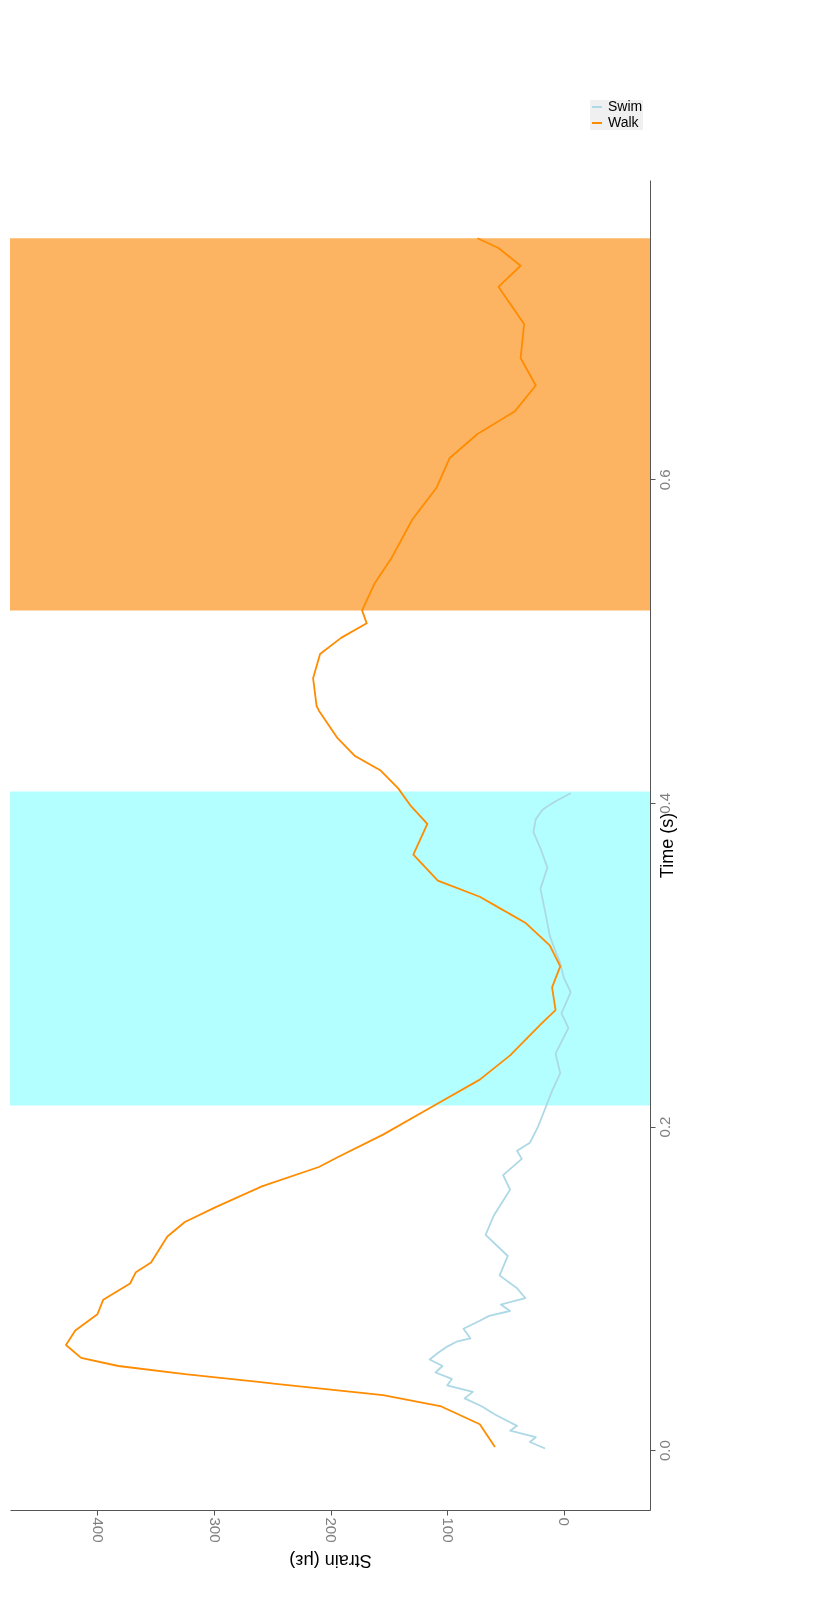 This screenshot has width=835, height=1606. What do you see at coordinates (664, 480) in the screenshot?
I see `y-tick-label: 0.6` at bounding box center [664, 480].